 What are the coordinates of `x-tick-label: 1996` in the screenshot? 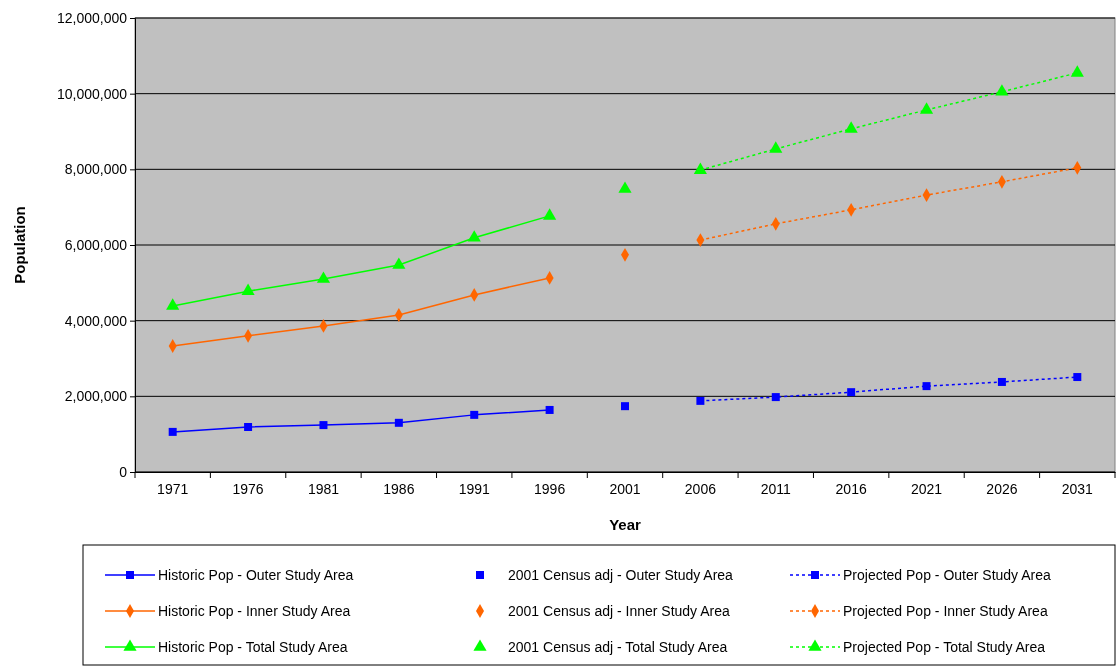 It's located at (550, 488).